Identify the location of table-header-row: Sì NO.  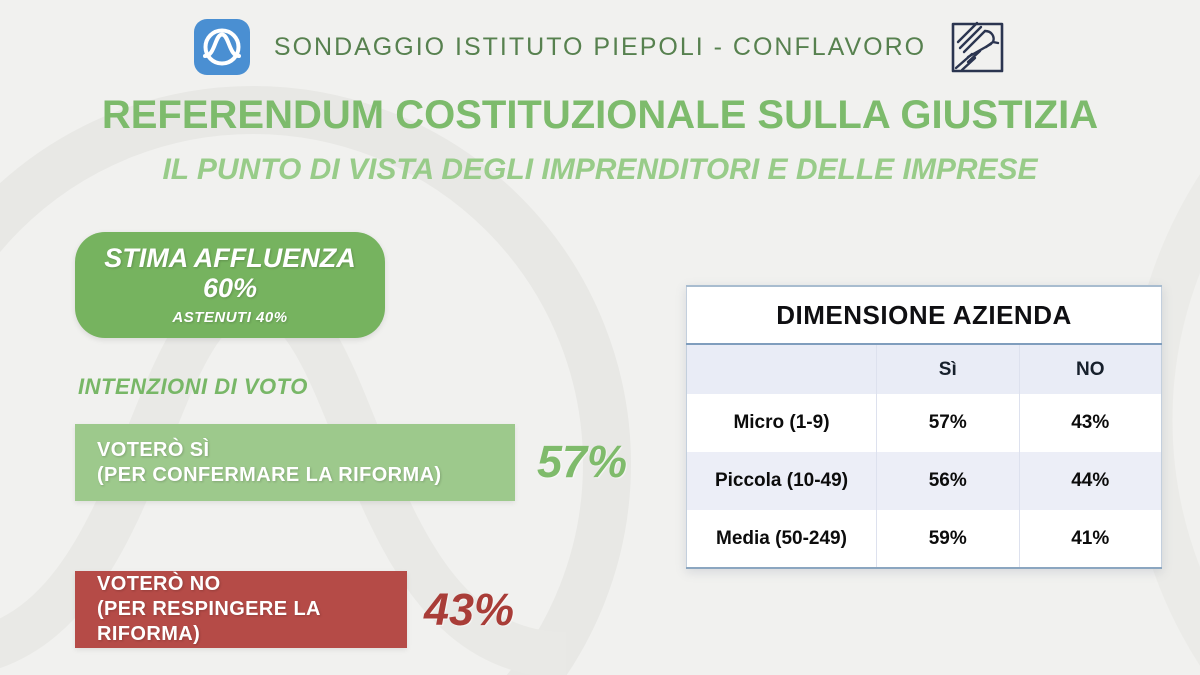
(924, 369).